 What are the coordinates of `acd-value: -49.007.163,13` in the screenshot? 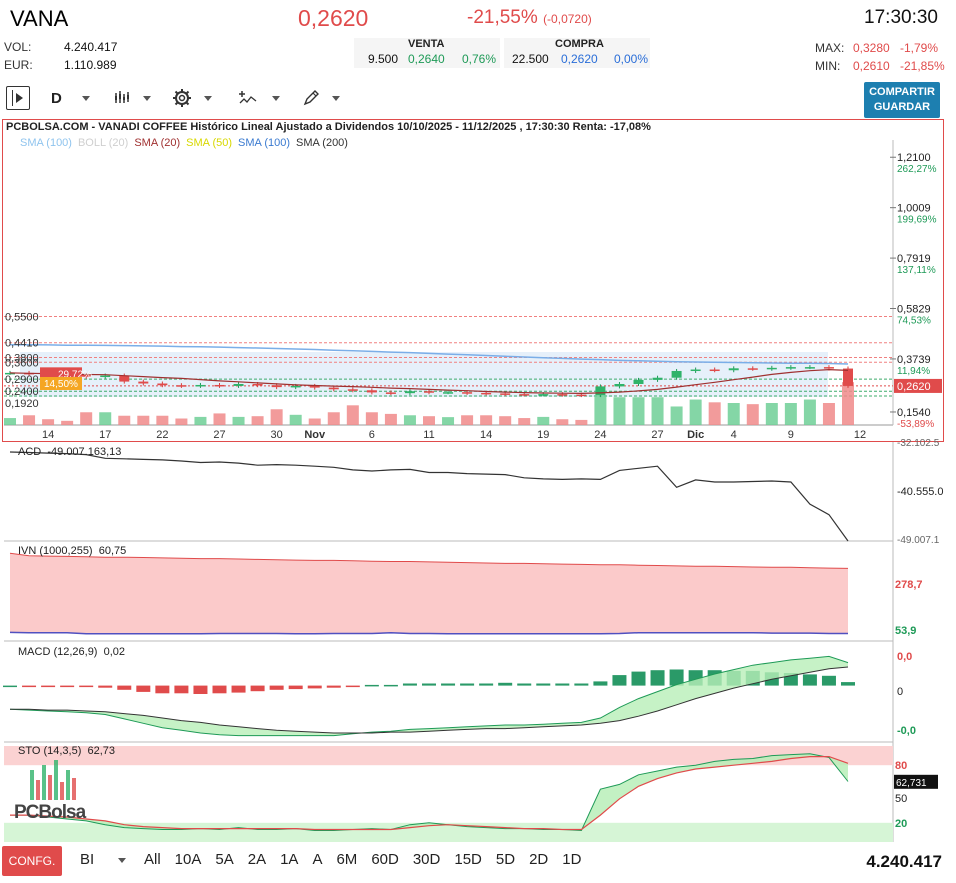 It's located at (84, 452).